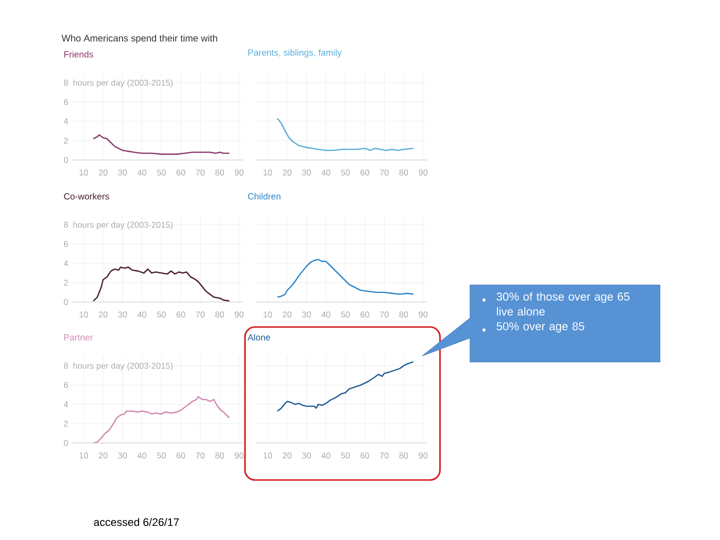 This screenshot has height=540, width=720. I want to click on line-series, so click(161, 284).